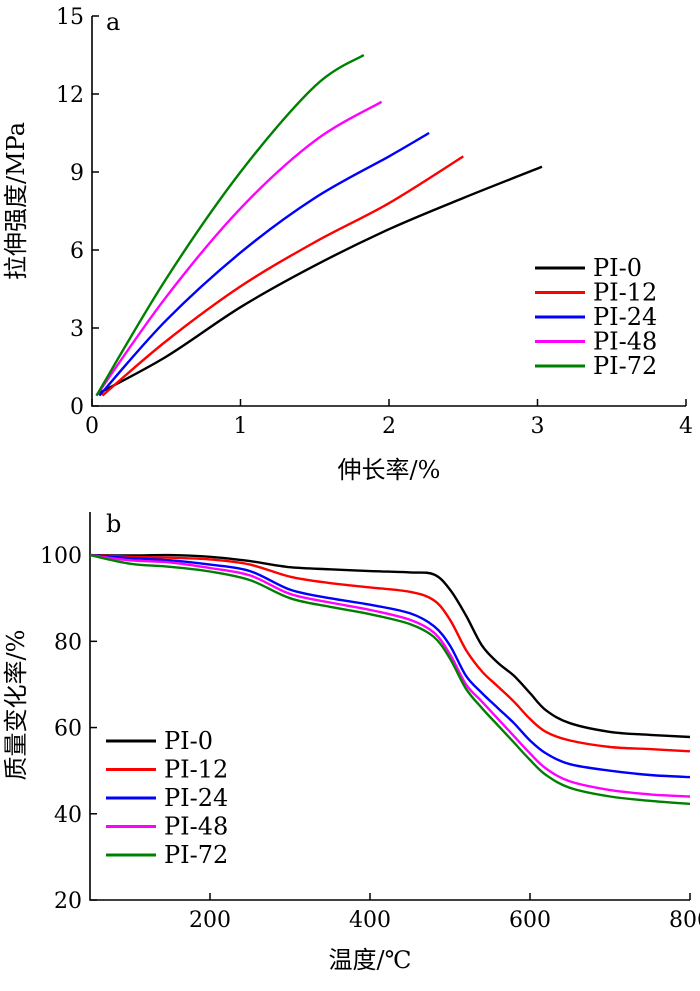 The image size is (700, 991). Describe the element at coordinates (16, 201) in the screenshot. I see `chart-a-y-axis-label: 拉伸强度/MPa` at that location.